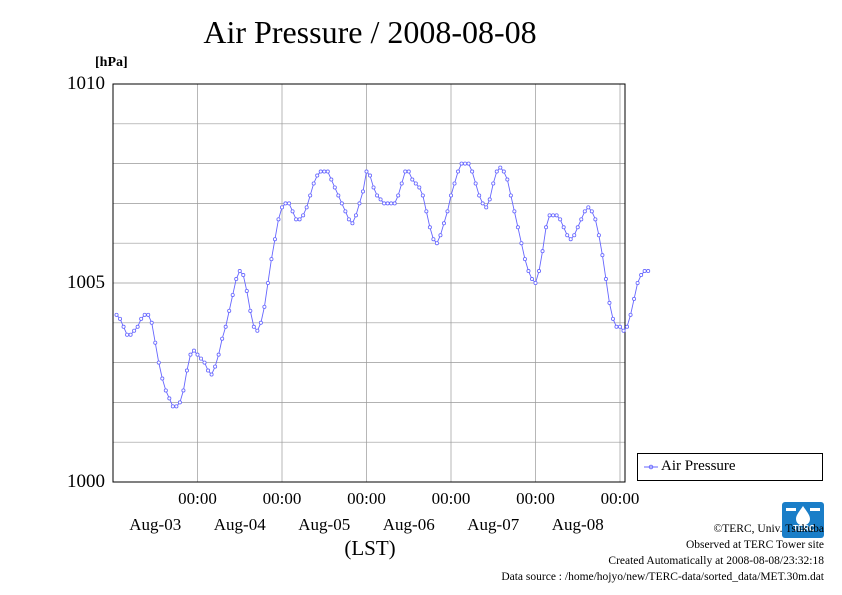 Image resolution: width=842 pixels, height=595 pixels. I want to click on x-axis-label: (LST), so click(370, 548).